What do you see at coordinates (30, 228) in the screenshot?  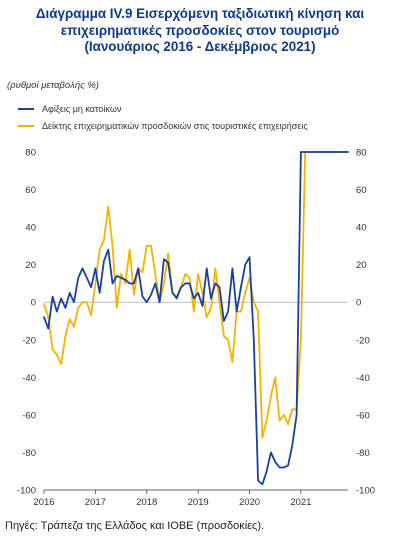 I see `y-tick-label-left: 40` at bounding box center [30, 228].